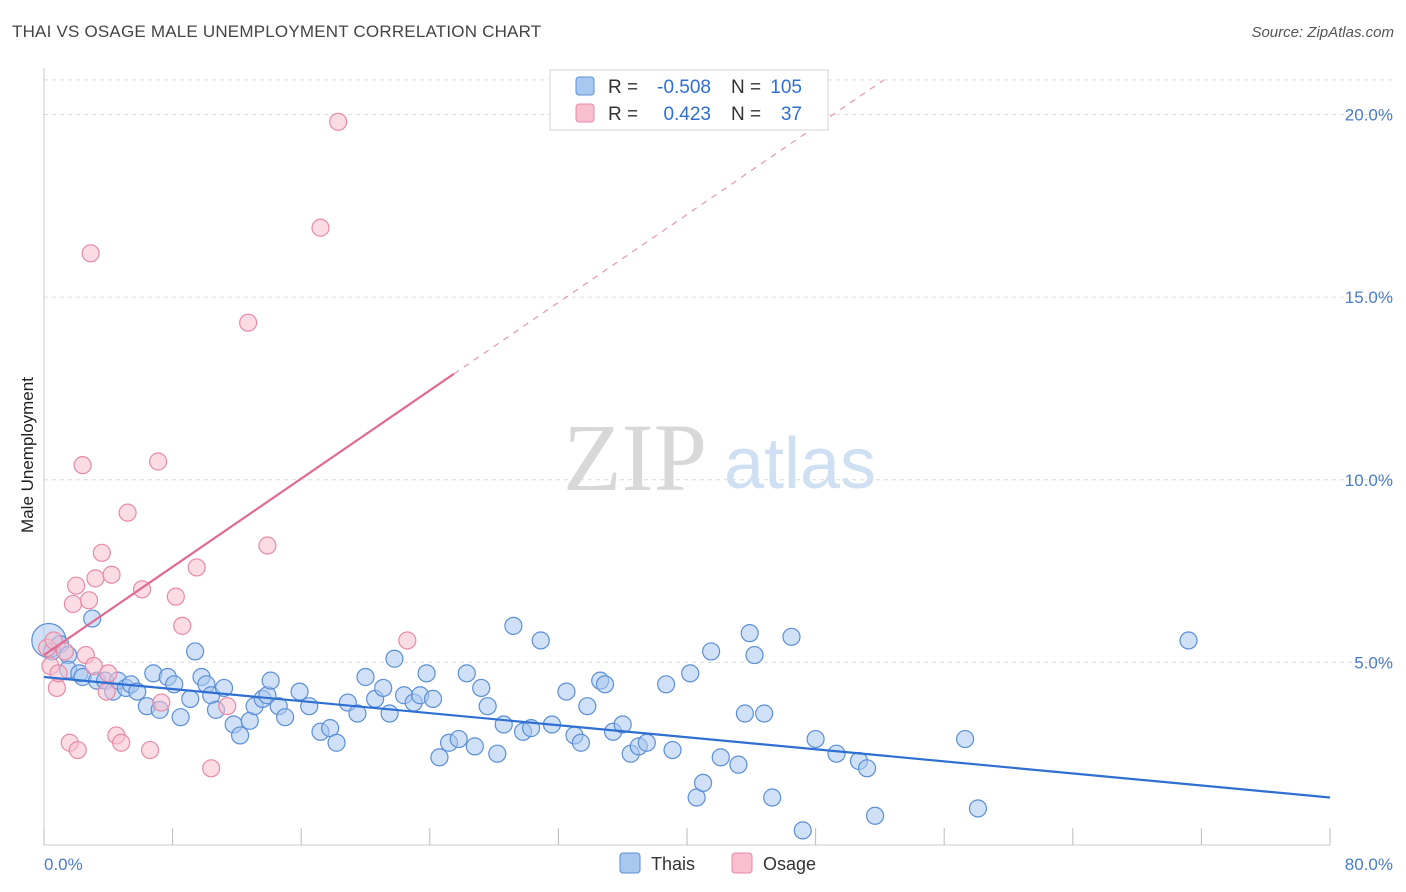 The image size is (1406, 892). I want to click on legend: R = -0.508 N = 105 R = 0.423 N = 37, so click(689, 100).